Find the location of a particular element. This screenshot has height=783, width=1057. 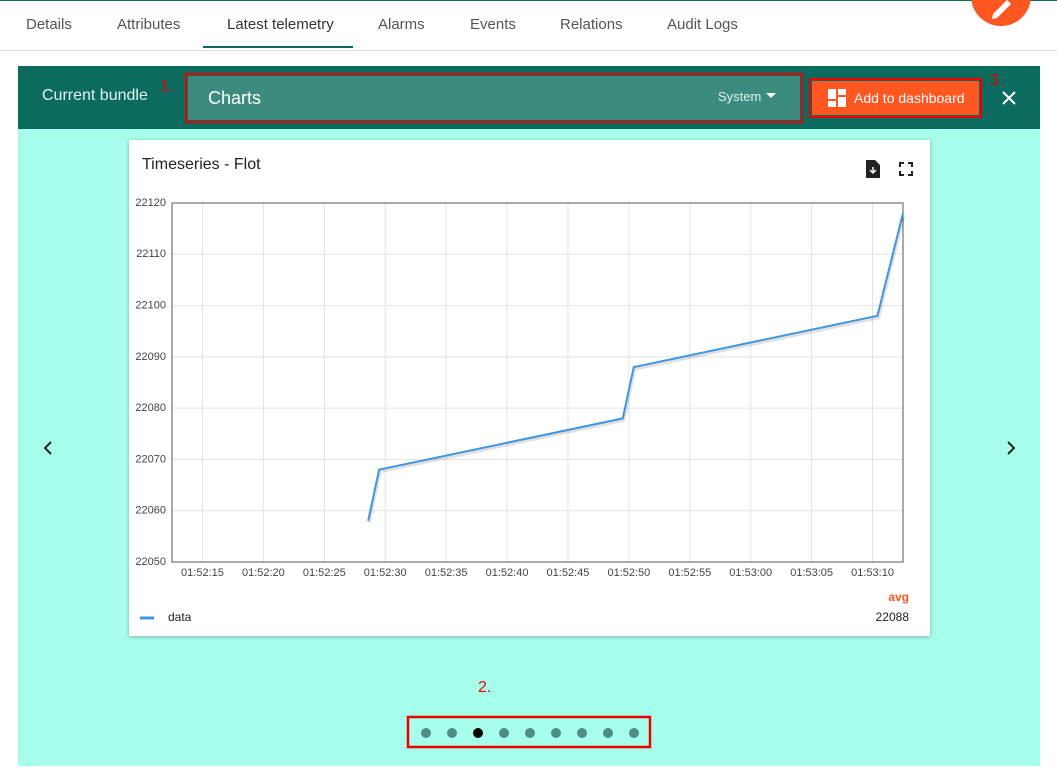

fullscreen-icon is located at coordinates (906, 169).